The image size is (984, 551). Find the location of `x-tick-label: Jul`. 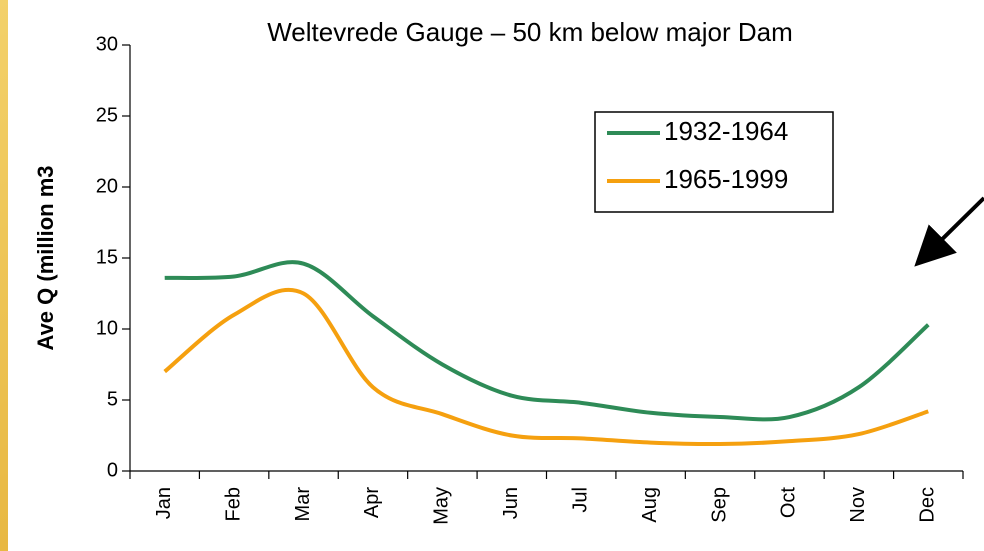

x-tick-label: Jul is located at coordinates (580, 500).